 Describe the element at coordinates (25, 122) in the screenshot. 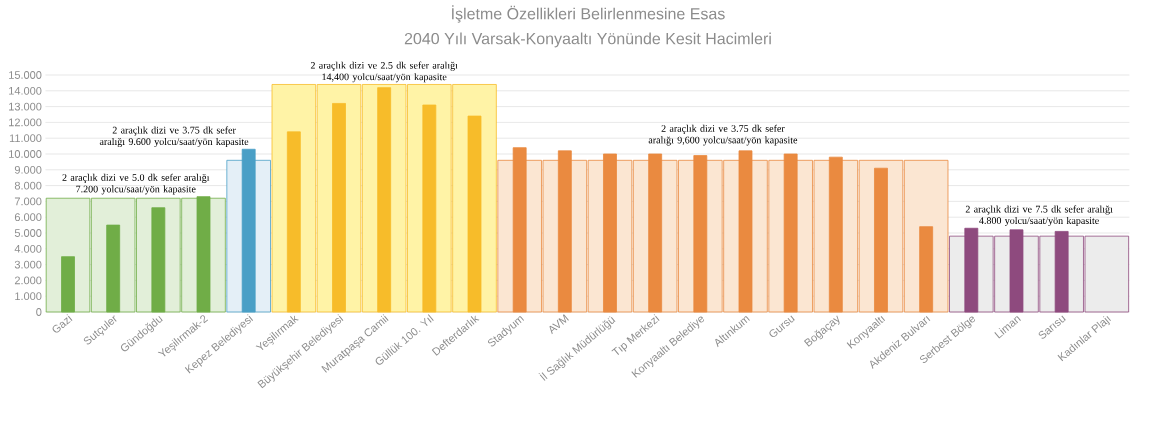

I see `y-tick-label: 12.000` at that location.